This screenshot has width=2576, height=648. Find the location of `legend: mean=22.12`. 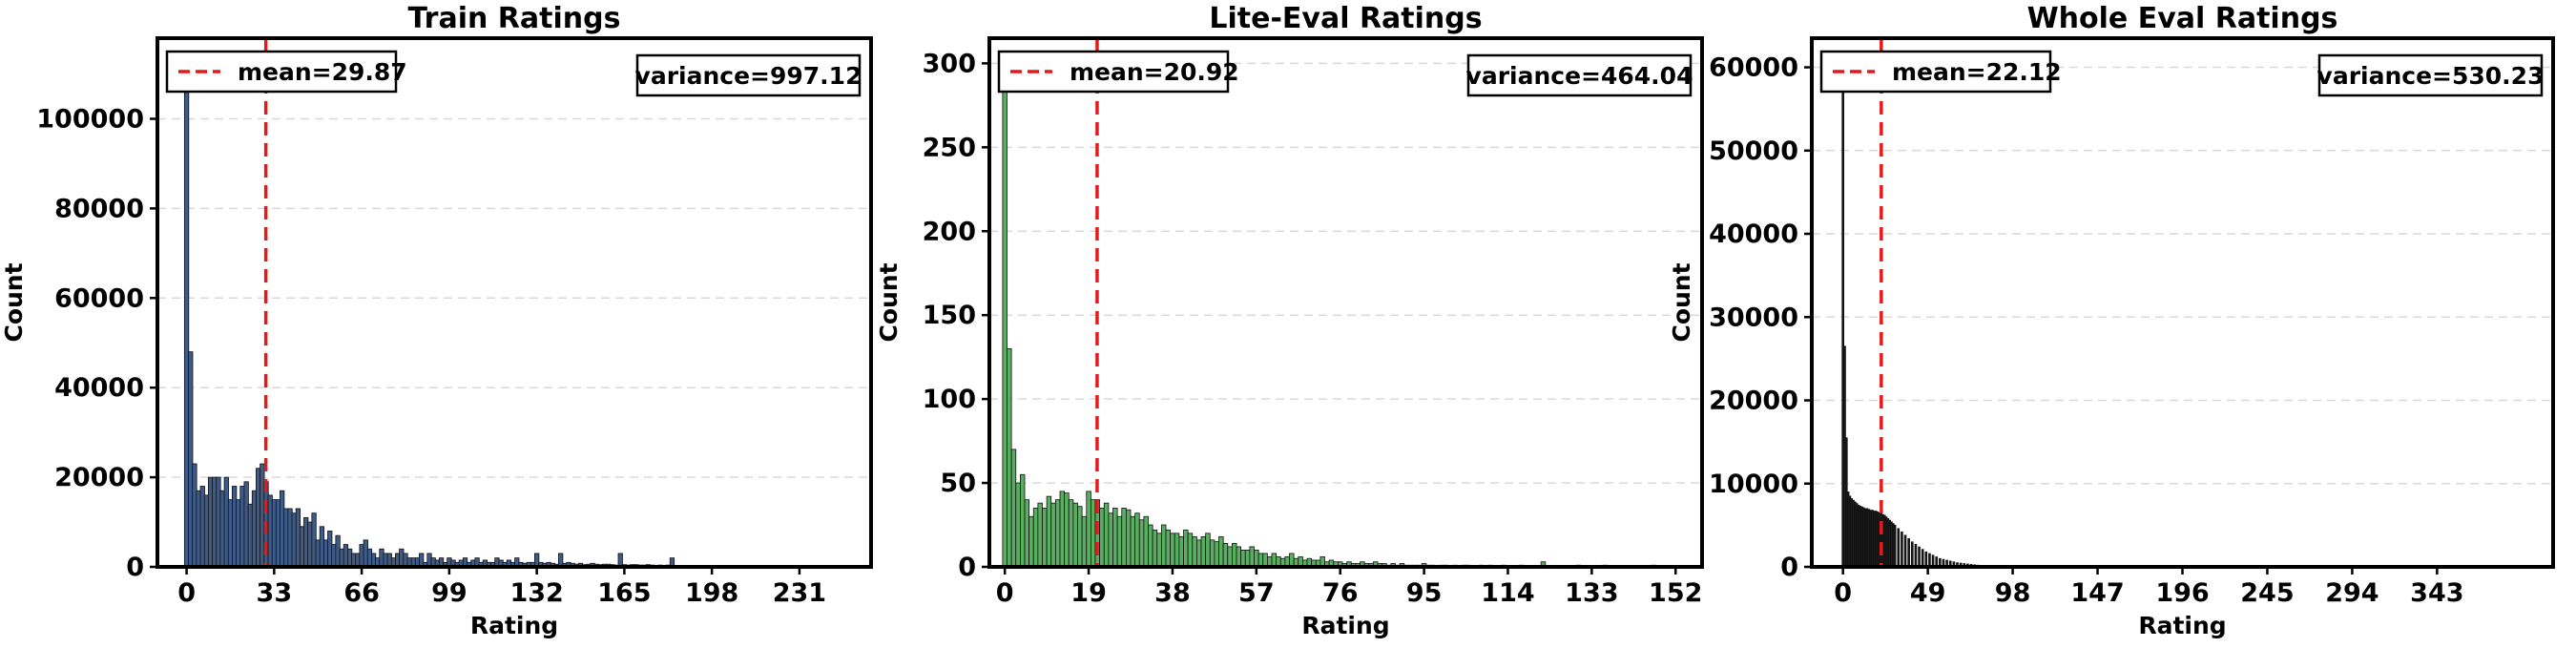

legend: mean=22.12 is located at coordinates (1941, 72).